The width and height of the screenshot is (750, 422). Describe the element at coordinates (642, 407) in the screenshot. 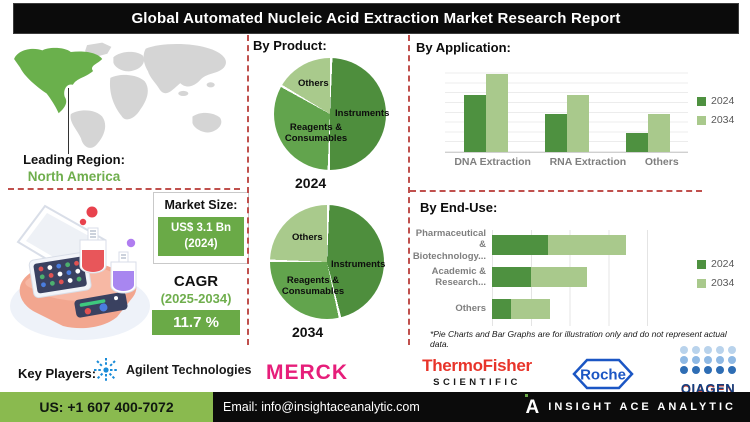

I see `brand-name: INSIGHT ACE ANALYTIC` at that location.